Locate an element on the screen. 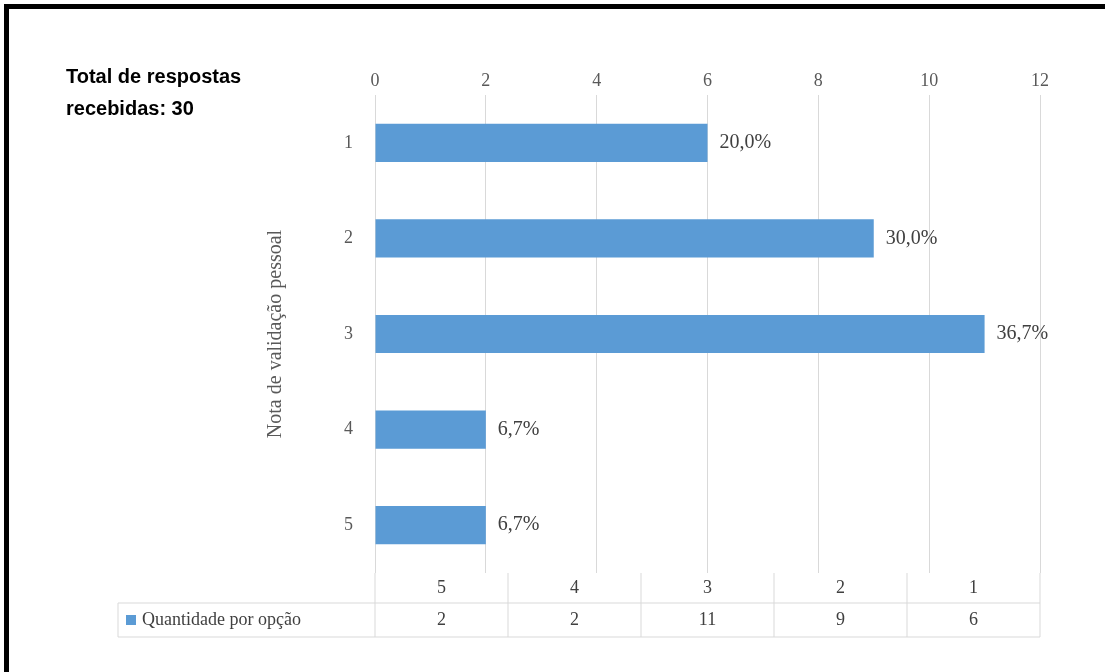 The image size is (1105, 672). text: 9 is located at coordinates (840, 618).